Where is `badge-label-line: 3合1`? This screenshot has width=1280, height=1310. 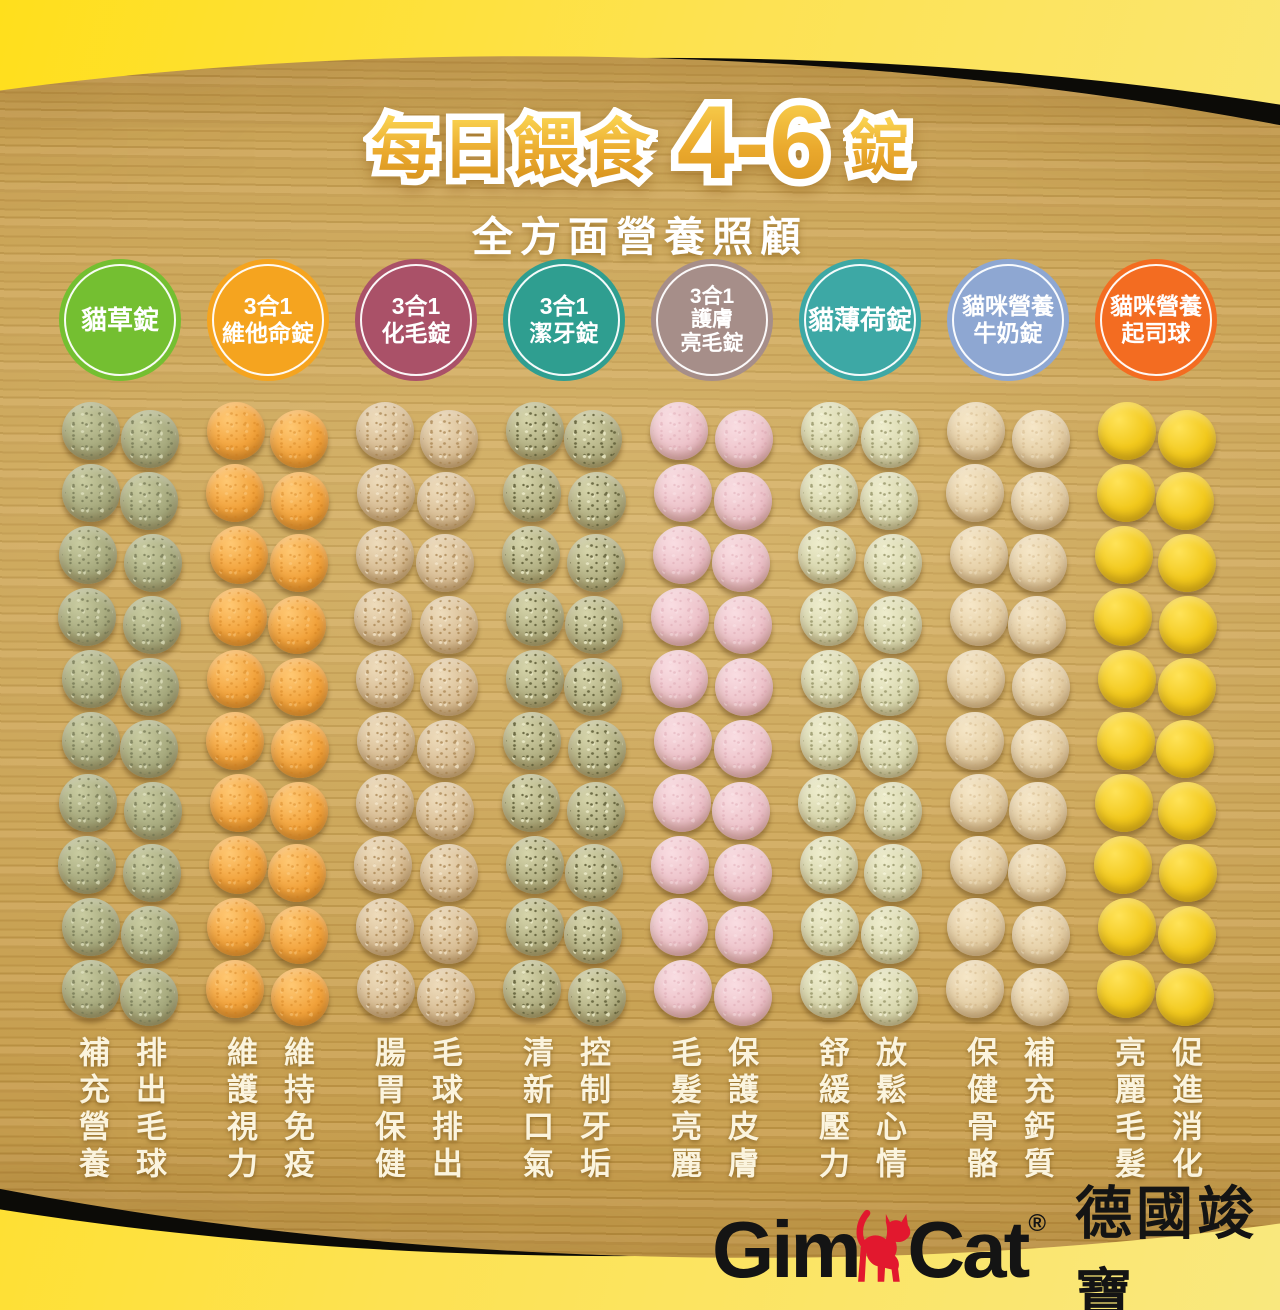 badge-label-line: 3合1 is located at coordinates (564, 305).